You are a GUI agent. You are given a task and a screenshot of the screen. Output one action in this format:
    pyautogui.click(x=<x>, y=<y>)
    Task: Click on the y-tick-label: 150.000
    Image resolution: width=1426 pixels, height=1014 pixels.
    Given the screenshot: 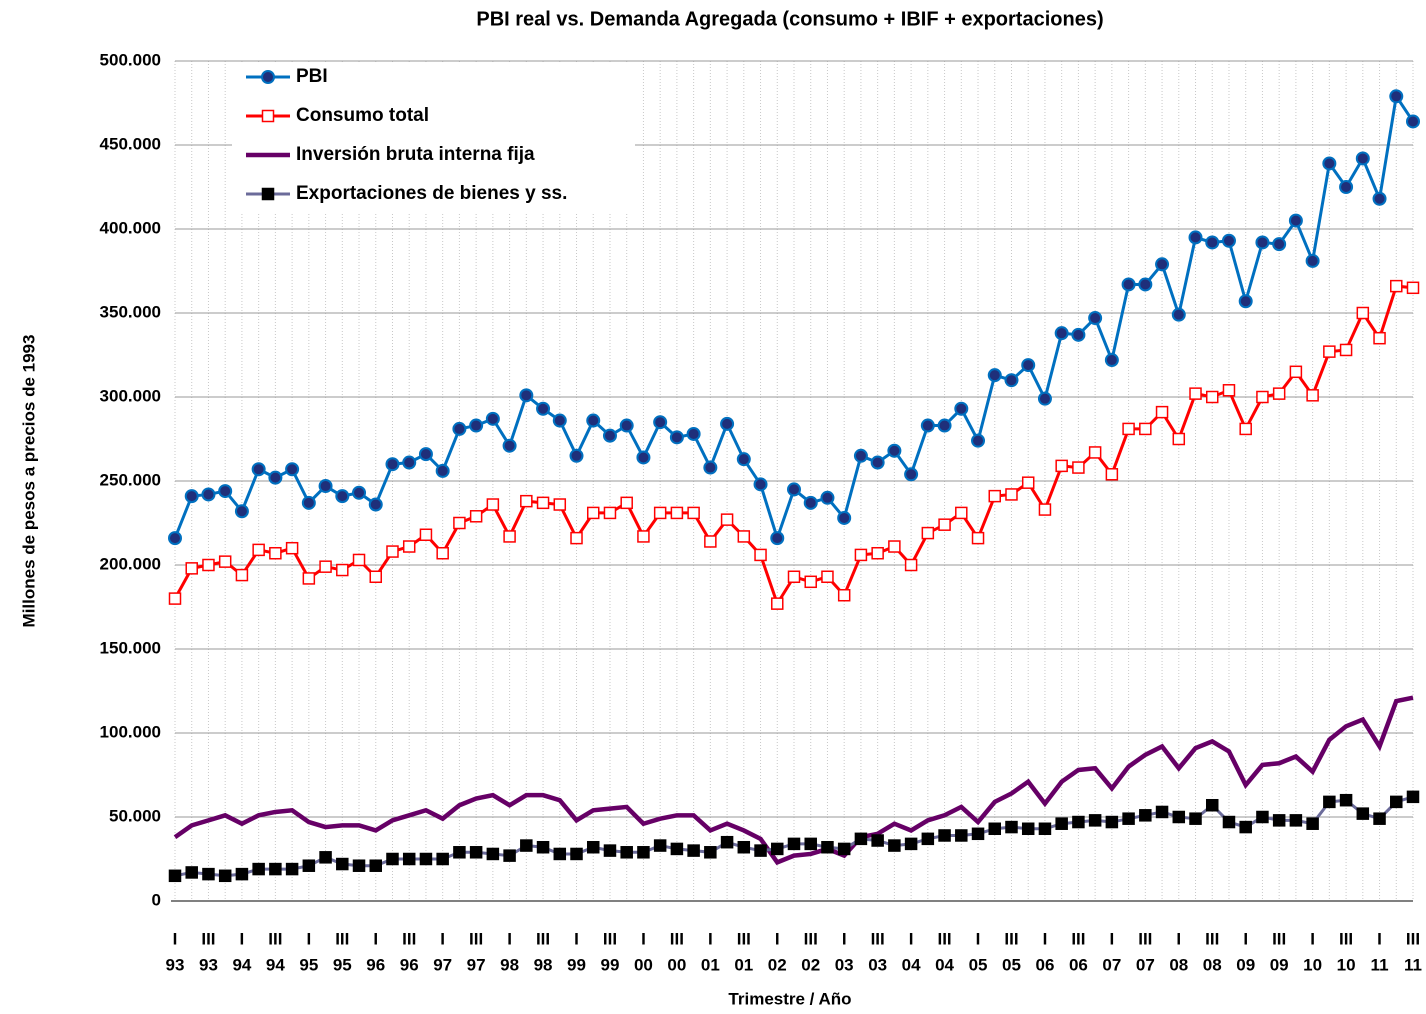 What is the action you would take?
    pyautogui.click(x=130, y=647)
    